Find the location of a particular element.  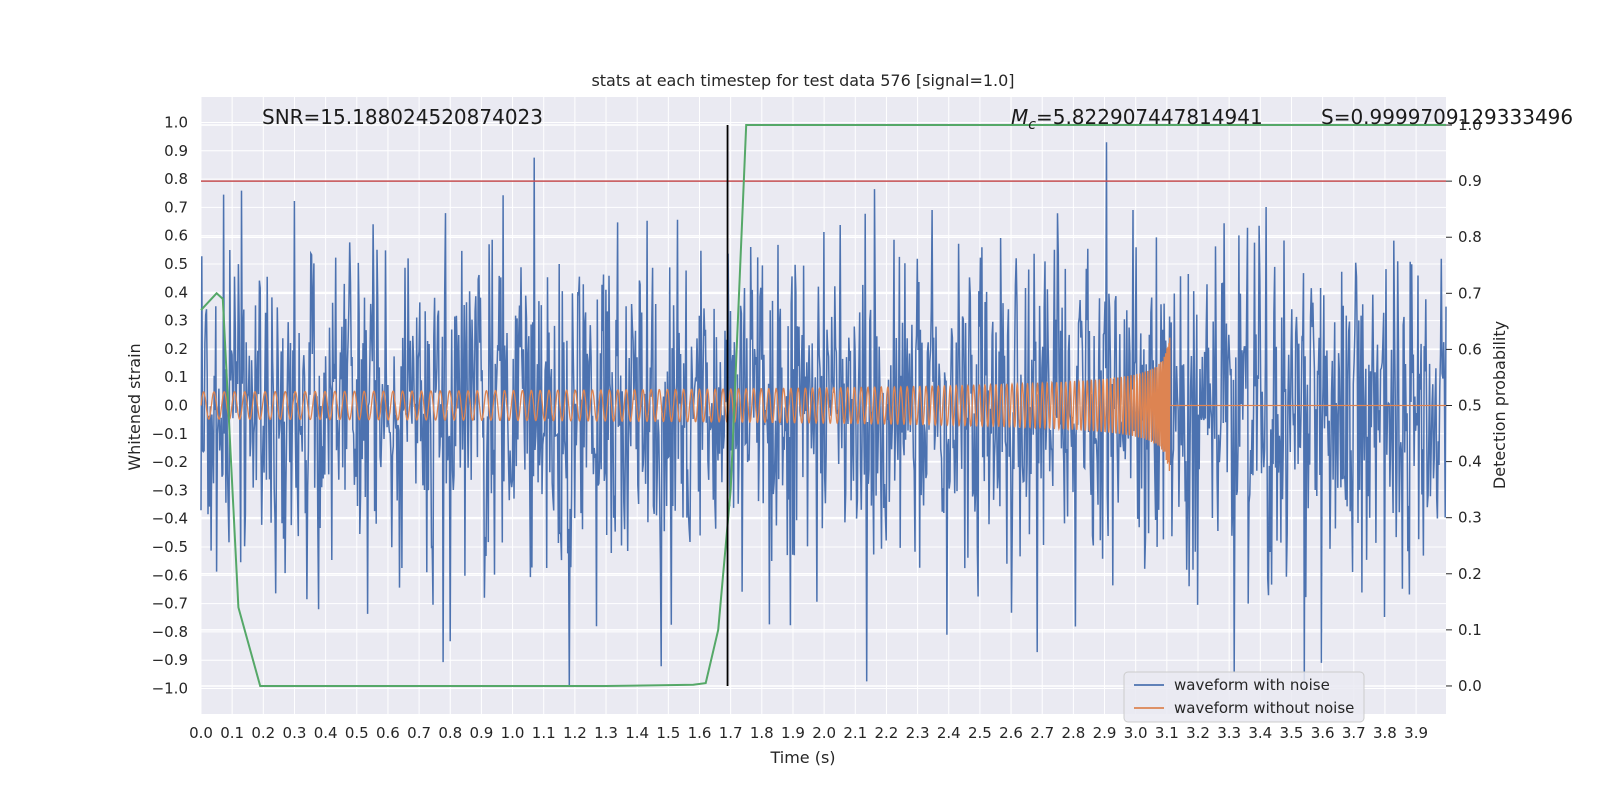

x-tick-label: 2.6 is located at coordinates (1011, 733).